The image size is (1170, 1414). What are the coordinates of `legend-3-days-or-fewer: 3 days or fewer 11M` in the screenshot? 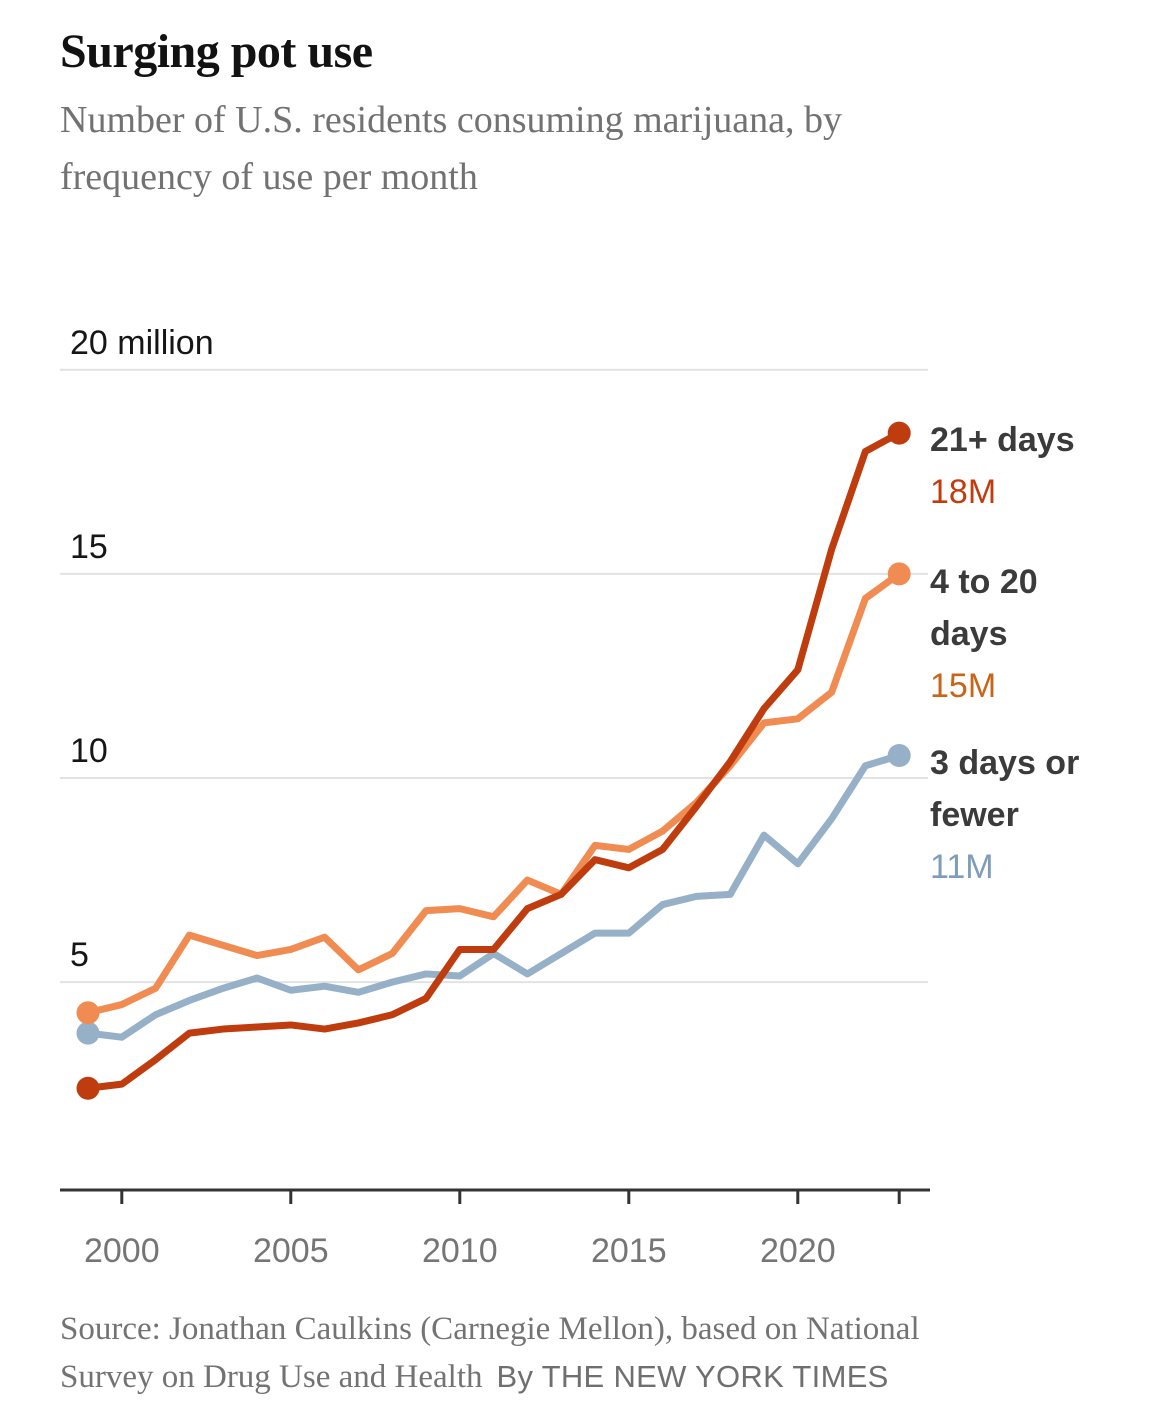 It's located at (1030, 815).